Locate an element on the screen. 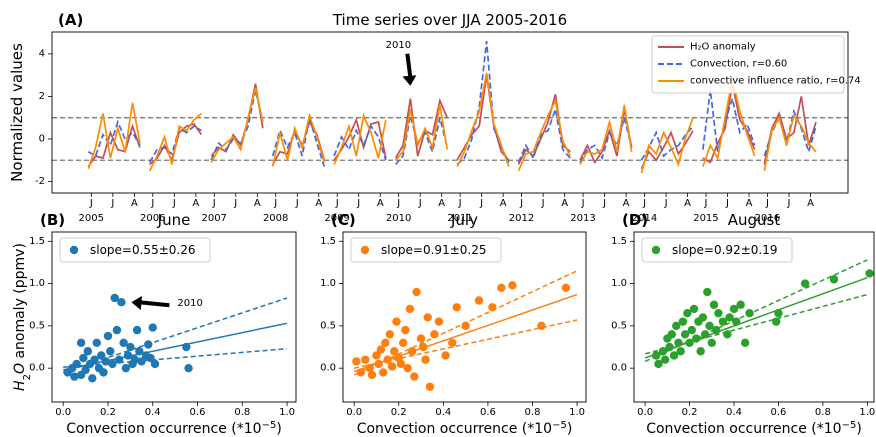 This screenshot has height=437, width=876. year-label: 2012 is located at coordinates (521, 218).